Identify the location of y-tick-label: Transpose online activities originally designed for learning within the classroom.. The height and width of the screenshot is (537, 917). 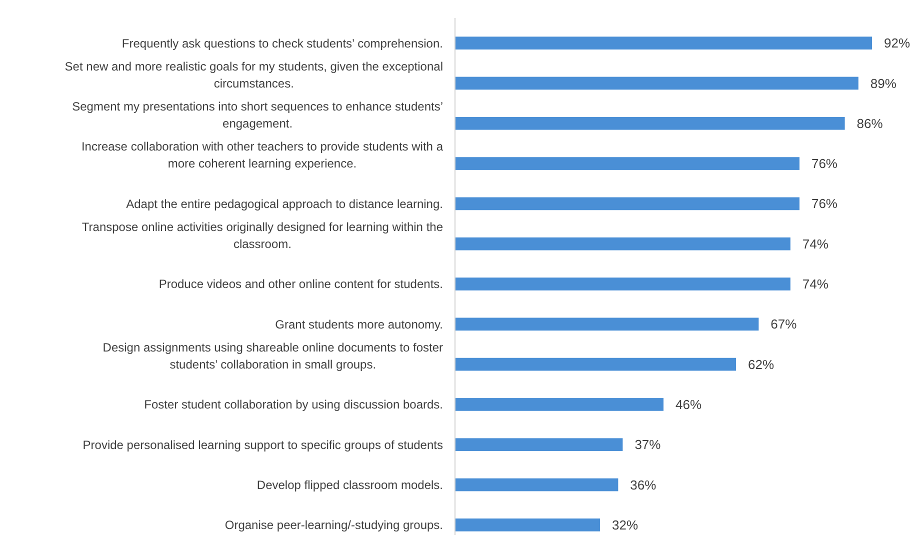
(263, 236).